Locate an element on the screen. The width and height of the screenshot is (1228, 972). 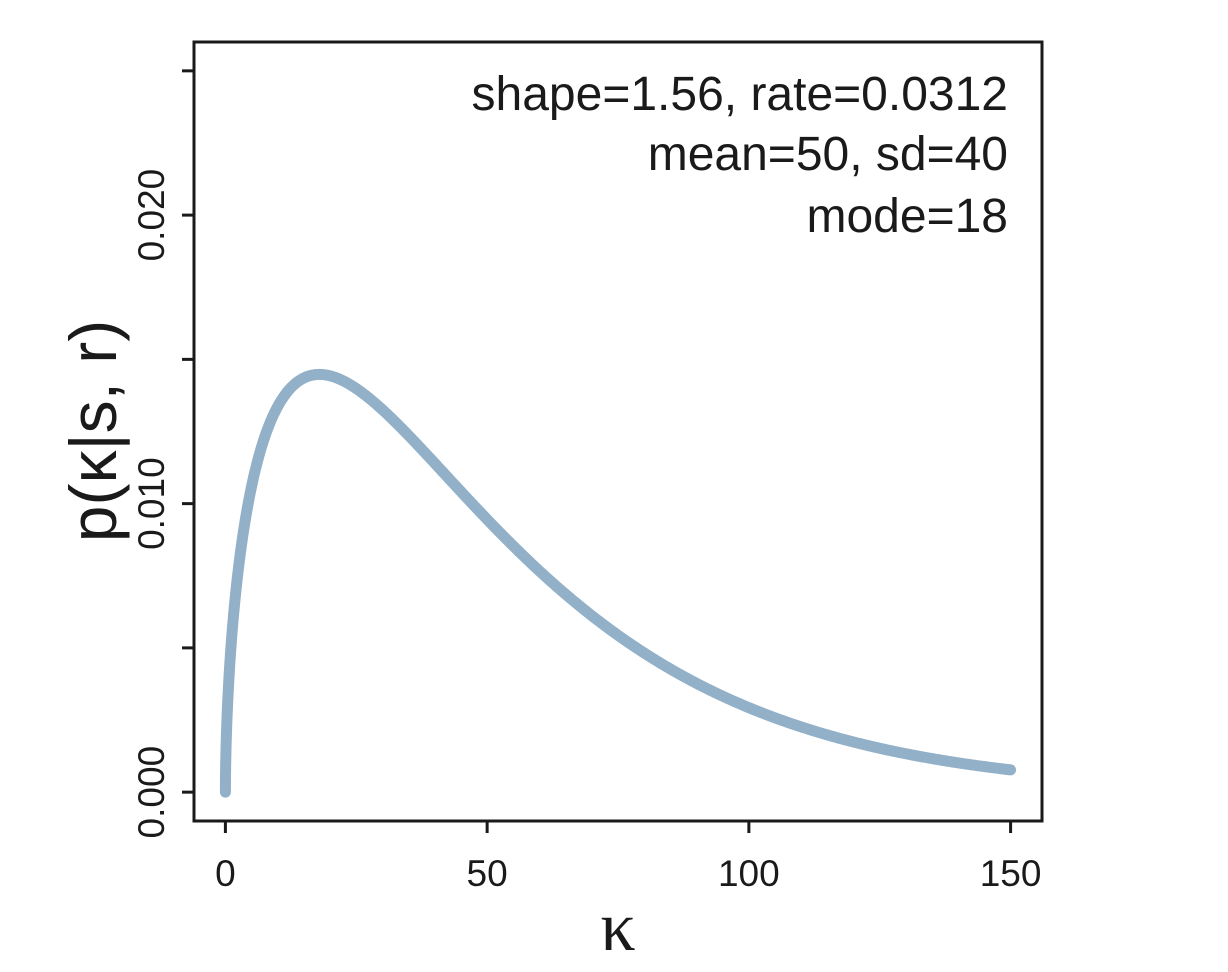
annotation-line-1: shape=1.56, rate=0.0312 is located at coordinates (740, 94).